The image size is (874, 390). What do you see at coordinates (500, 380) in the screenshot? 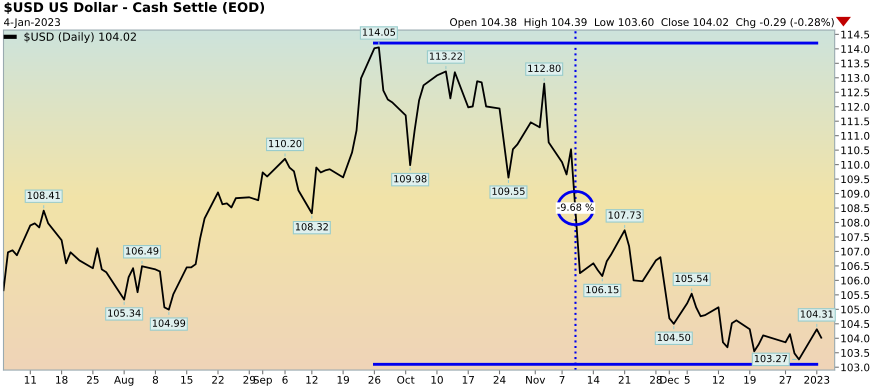
I see `x-tick-label: 24` at bounding box center [500, 380].